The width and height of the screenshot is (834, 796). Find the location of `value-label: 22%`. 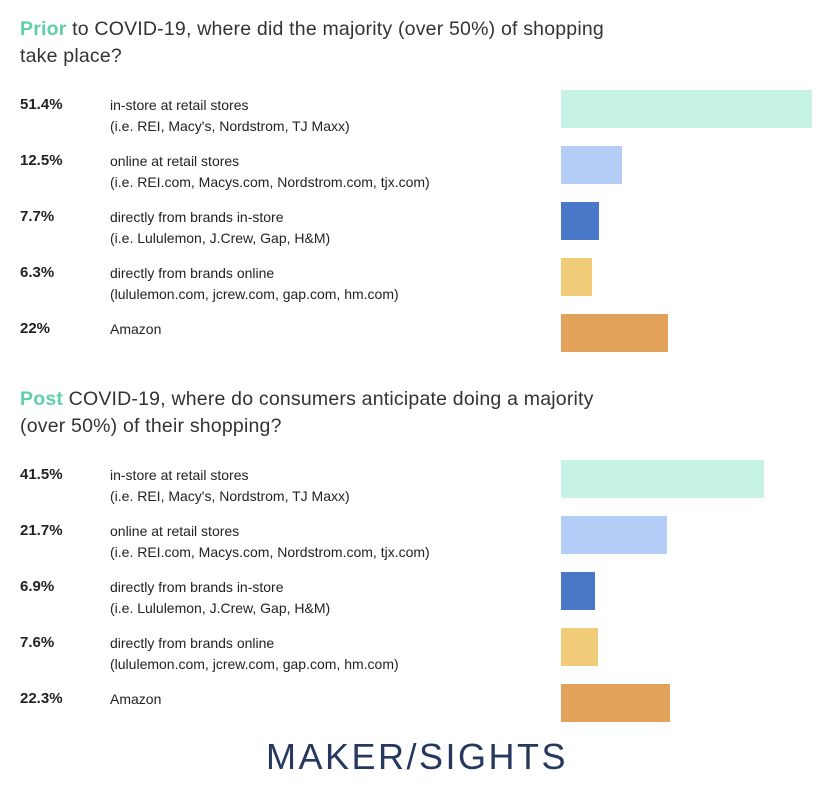

value-label: 22% is located at coordinates (35, 328).